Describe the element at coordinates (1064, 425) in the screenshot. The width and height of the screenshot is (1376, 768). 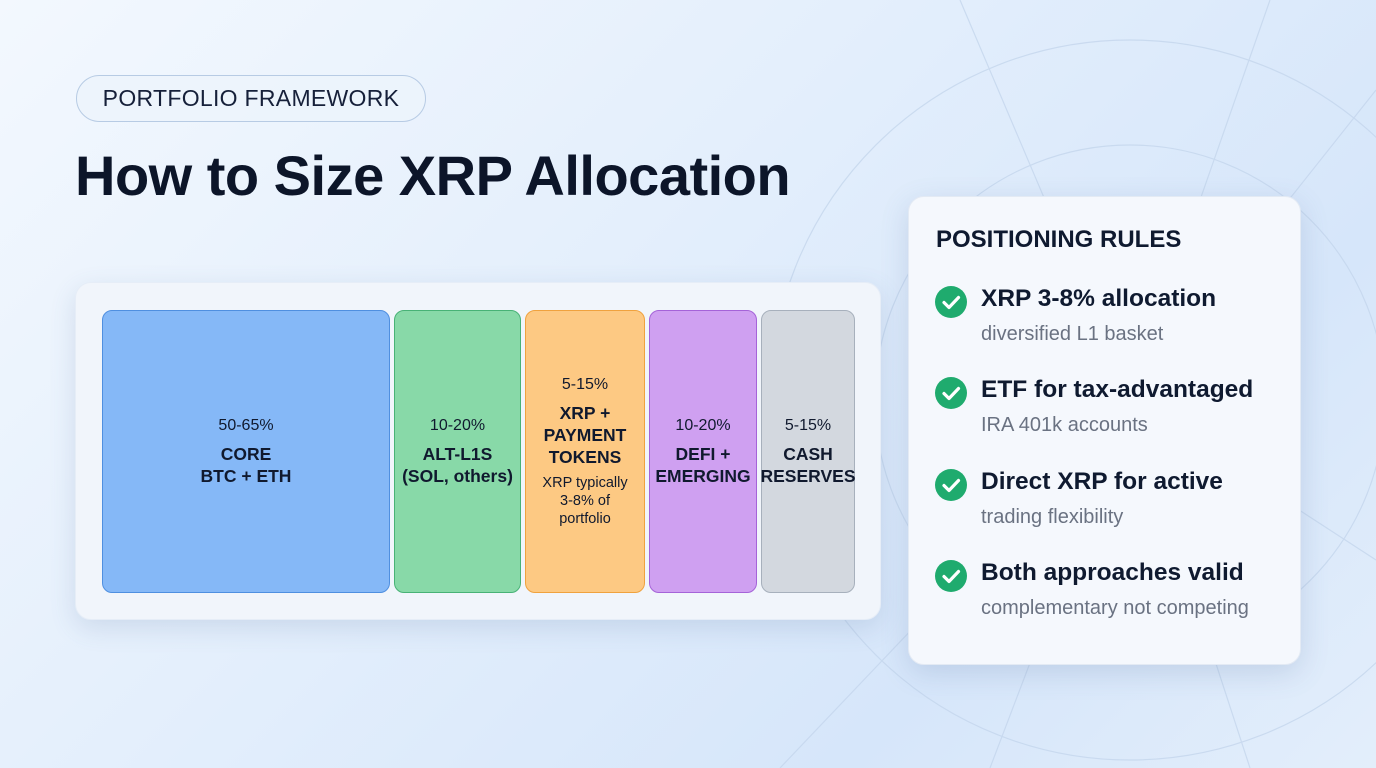
I see `rule-subtitle: IRA 401k accounts` at that location.